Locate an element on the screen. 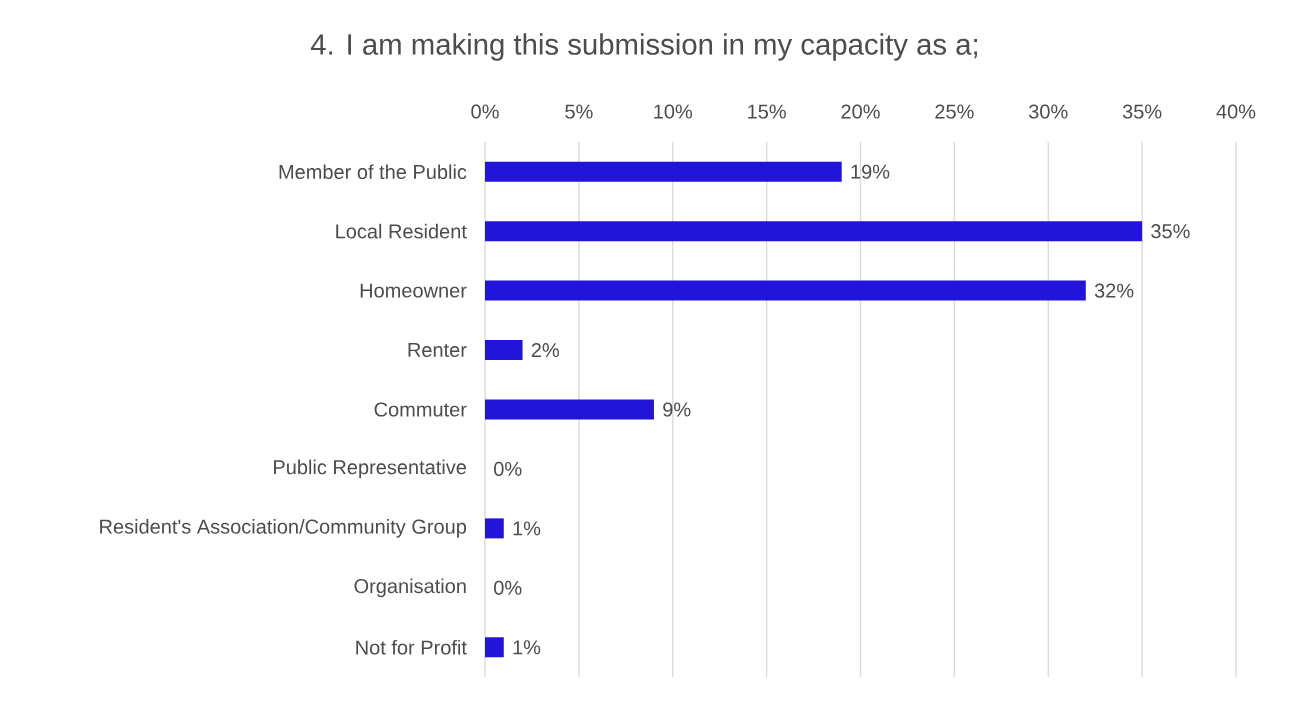 This screenshot has height=702, width=1289. x-tick-label: 35% is located at coordinates (1142, 111).